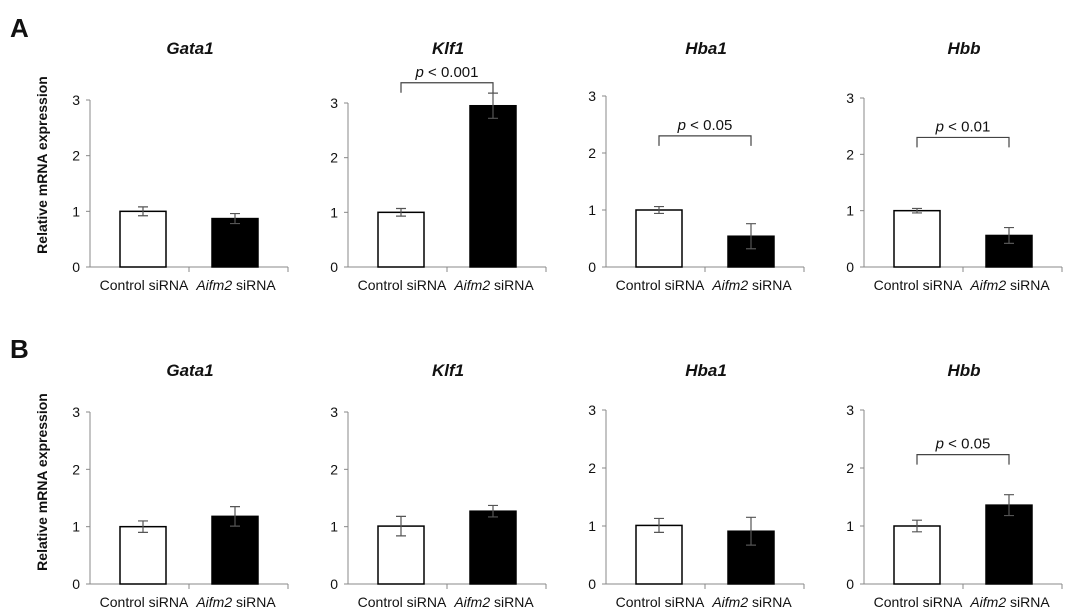  Describe the element at coordinates (705, 140) in the screenshot. I see `panel-a-hba1-significance-bracket` at that location.